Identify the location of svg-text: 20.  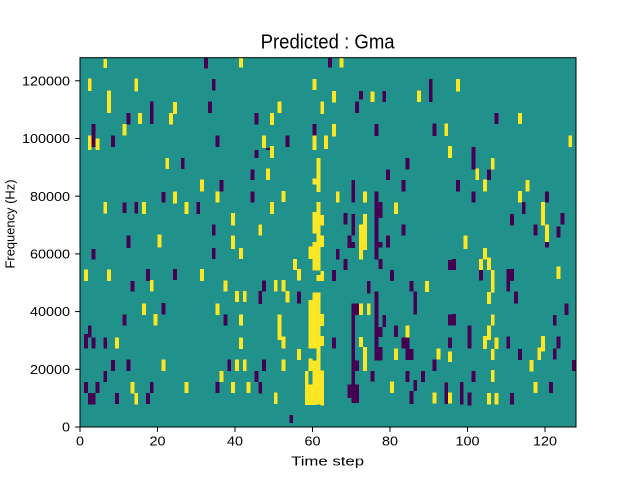
(158, 442).